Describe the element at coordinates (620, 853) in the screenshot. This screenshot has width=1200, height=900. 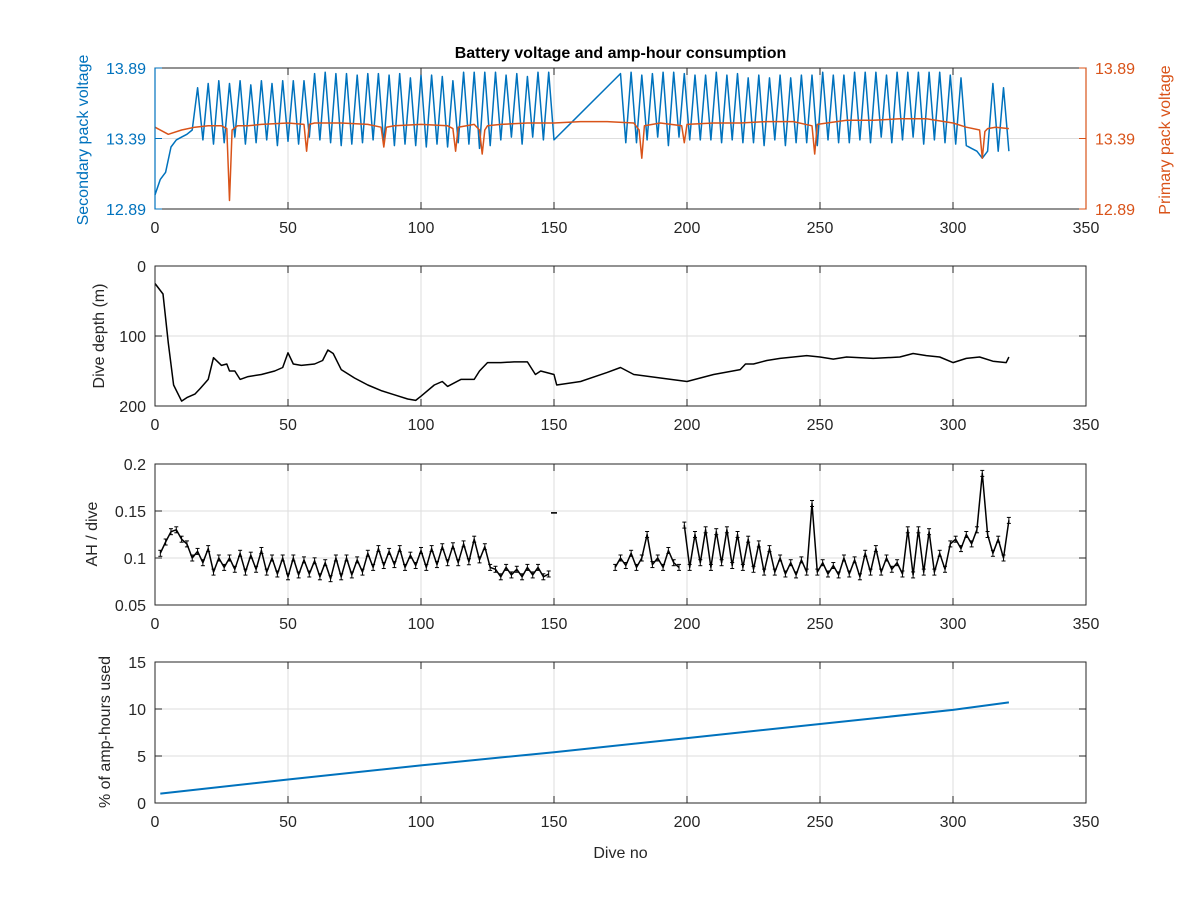
I see `x-axis-label: Dive no` at that location.